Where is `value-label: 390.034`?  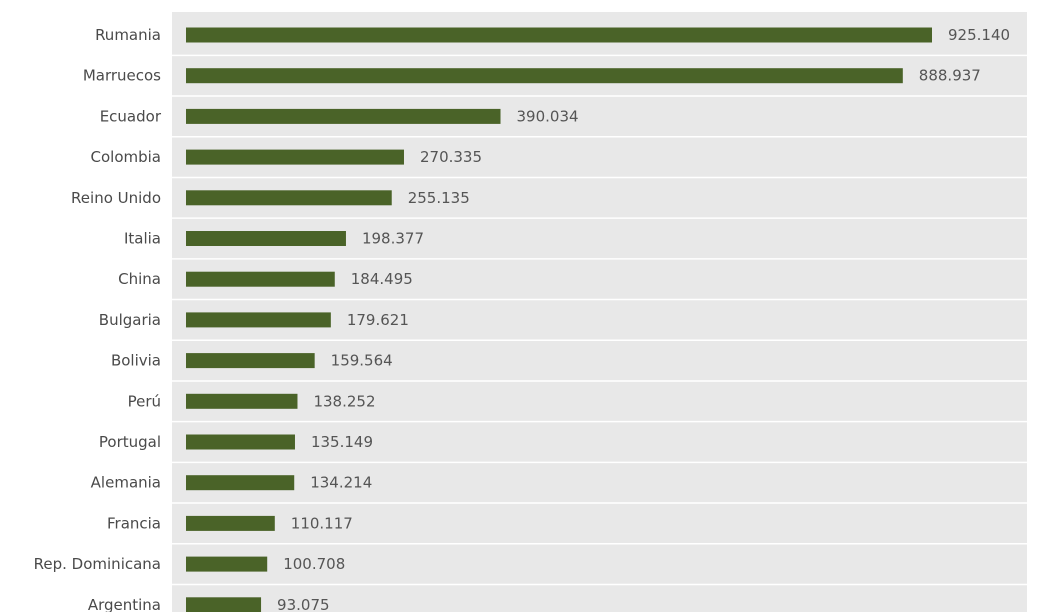 value-label: 390.034 is located at coordinates (548, 116).